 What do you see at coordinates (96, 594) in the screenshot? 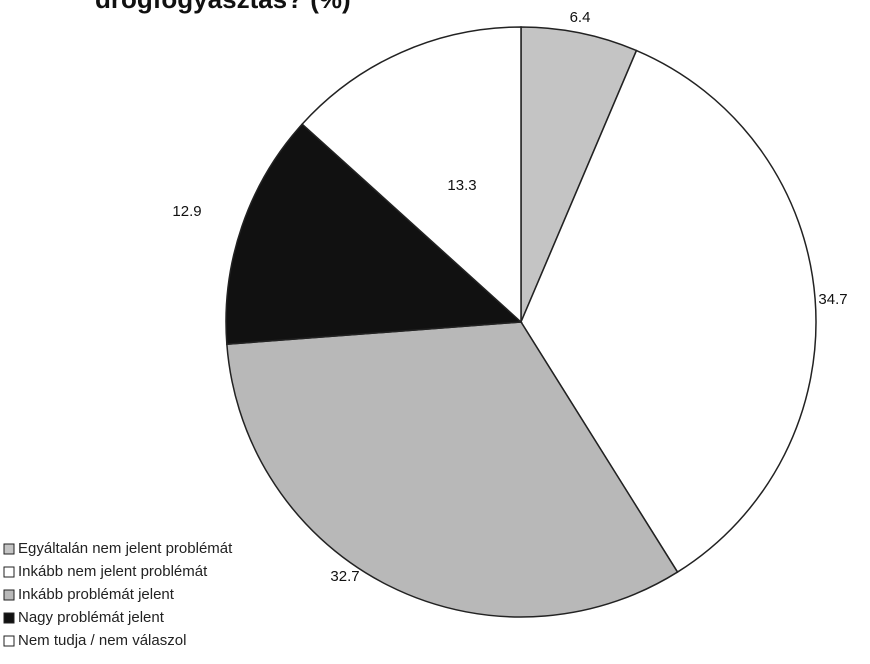
I see `legend-label: Inkább problémát jelent` at bounding box center [96, 594].